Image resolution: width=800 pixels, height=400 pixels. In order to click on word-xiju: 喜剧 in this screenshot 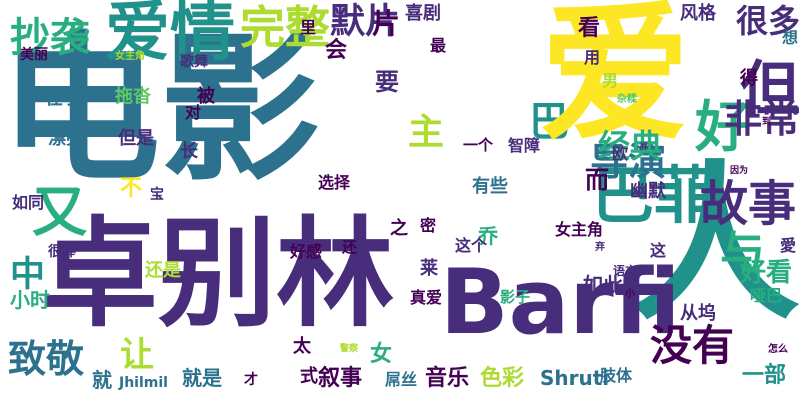, I will do `click(423, 13)`.